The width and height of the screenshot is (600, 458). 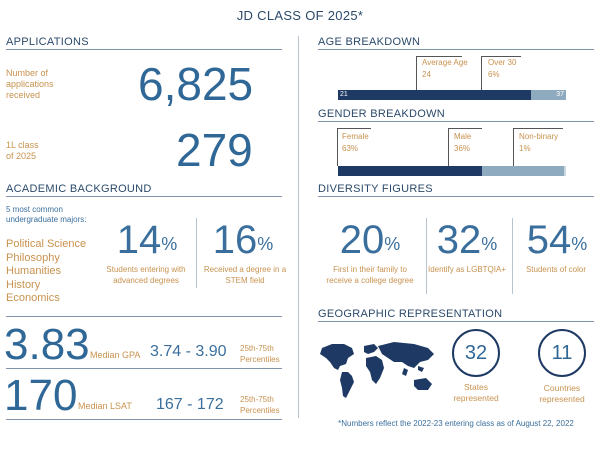 I want to click on gender-rule, so click(x=456, y=121).